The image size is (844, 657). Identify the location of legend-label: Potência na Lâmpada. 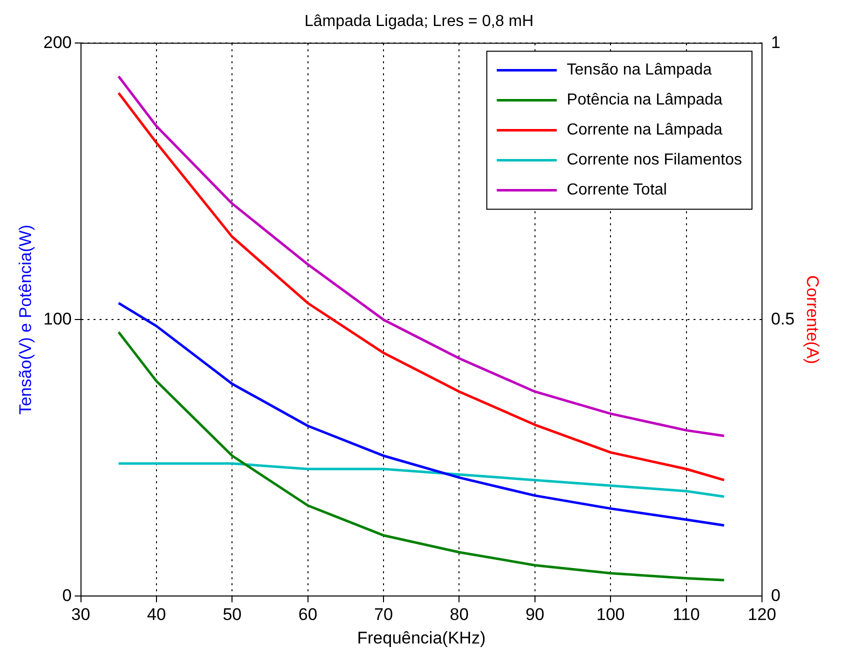
(644, 100).